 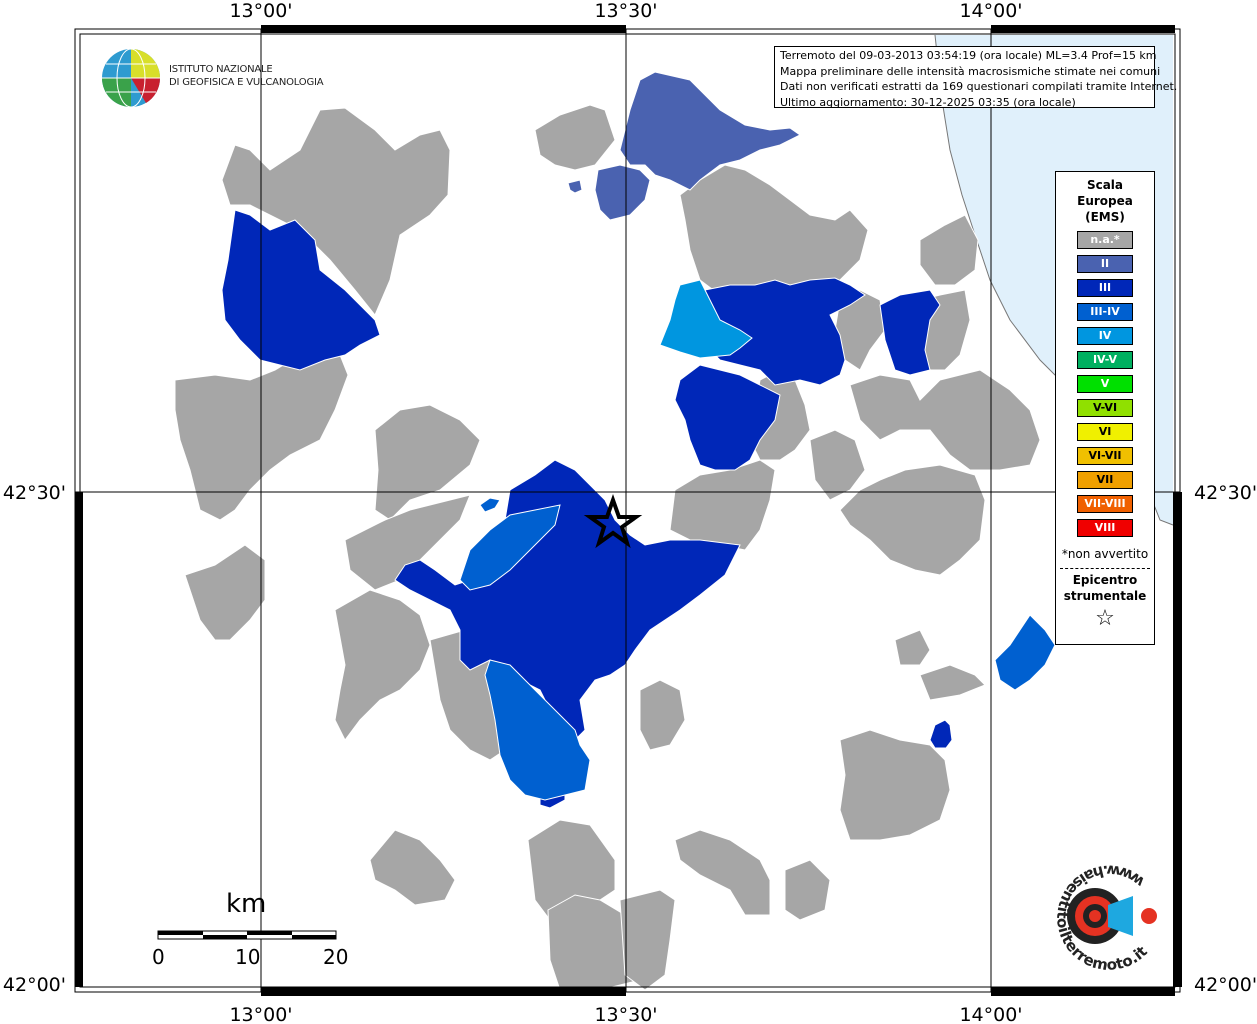 I want to click on legend-item: VI, so click(x=1105, y=432).